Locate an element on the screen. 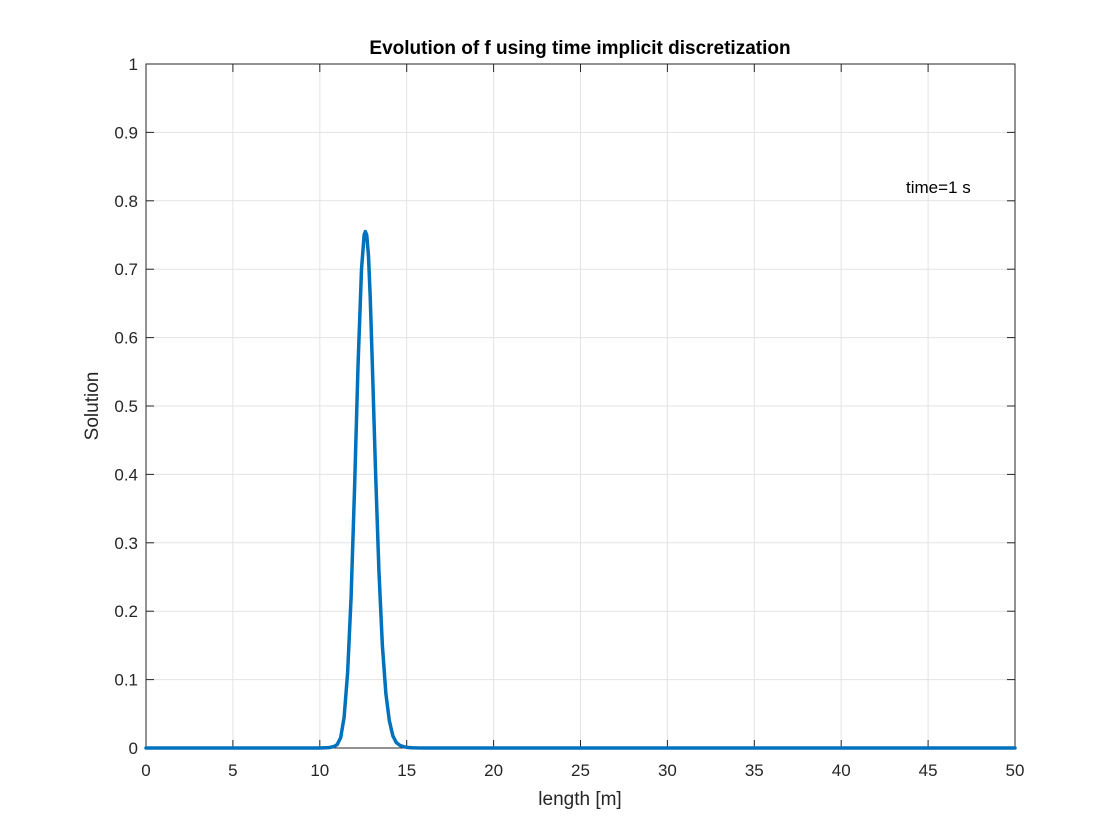 This screenshot has width=1120, height=840. y-tick-label: 0.2 is located at coordinates (126, 611).